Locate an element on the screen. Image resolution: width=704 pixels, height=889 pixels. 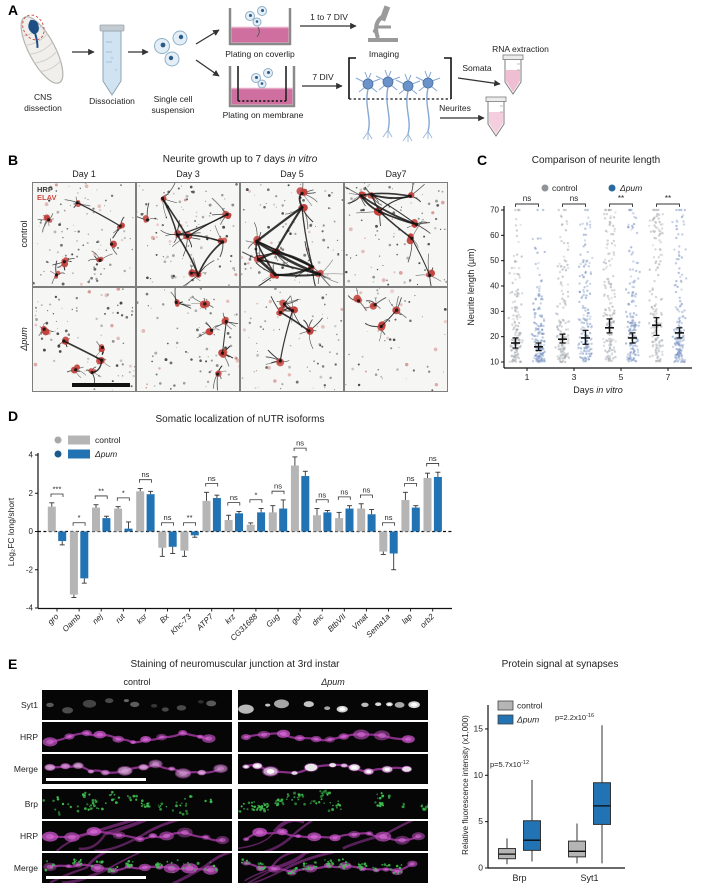
panel-b-title: Neurite growth up to 7 days in vitro is located at coordinates (240, 159).